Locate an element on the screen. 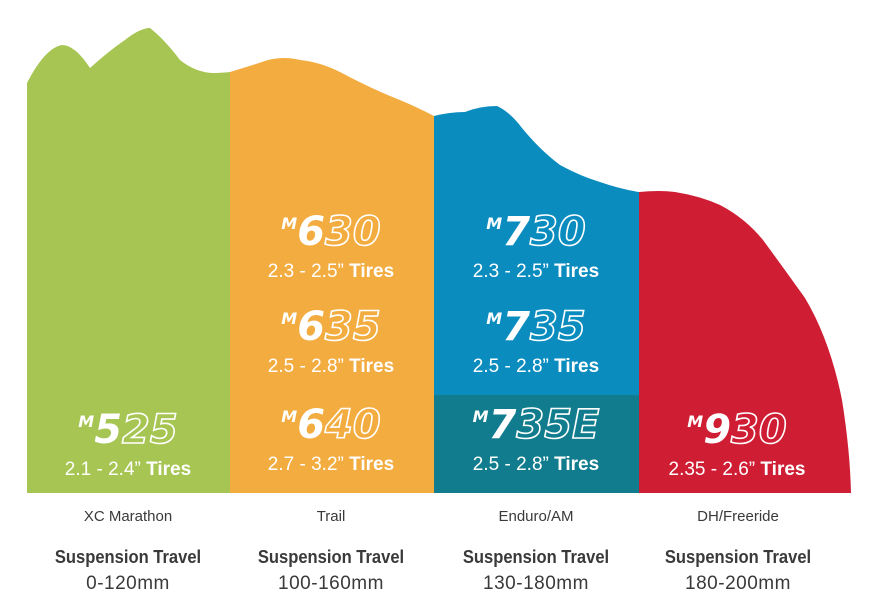 The height and width of the screenshot is (616, 883). model-logo-m735e: M735E is located at coordinates (536, 425).